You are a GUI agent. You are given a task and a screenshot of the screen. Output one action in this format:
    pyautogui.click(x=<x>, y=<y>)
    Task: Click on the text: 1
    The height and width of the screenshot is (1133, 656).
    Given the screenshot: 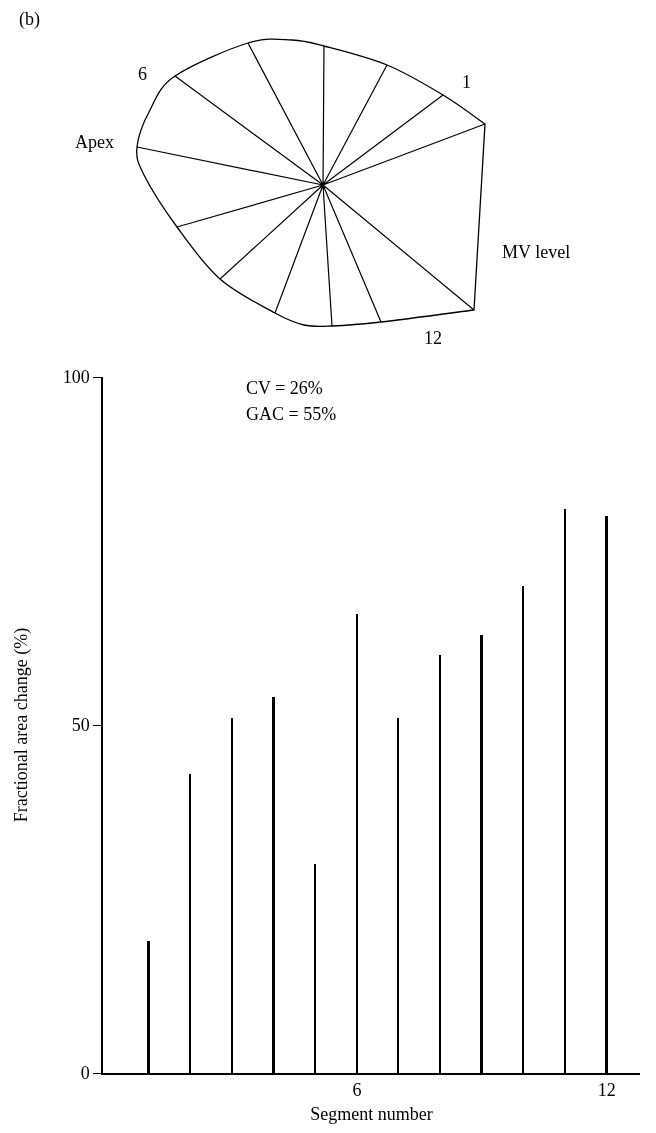 What is the action you would take?
    pyautogui.click(x=466, y=82)
    